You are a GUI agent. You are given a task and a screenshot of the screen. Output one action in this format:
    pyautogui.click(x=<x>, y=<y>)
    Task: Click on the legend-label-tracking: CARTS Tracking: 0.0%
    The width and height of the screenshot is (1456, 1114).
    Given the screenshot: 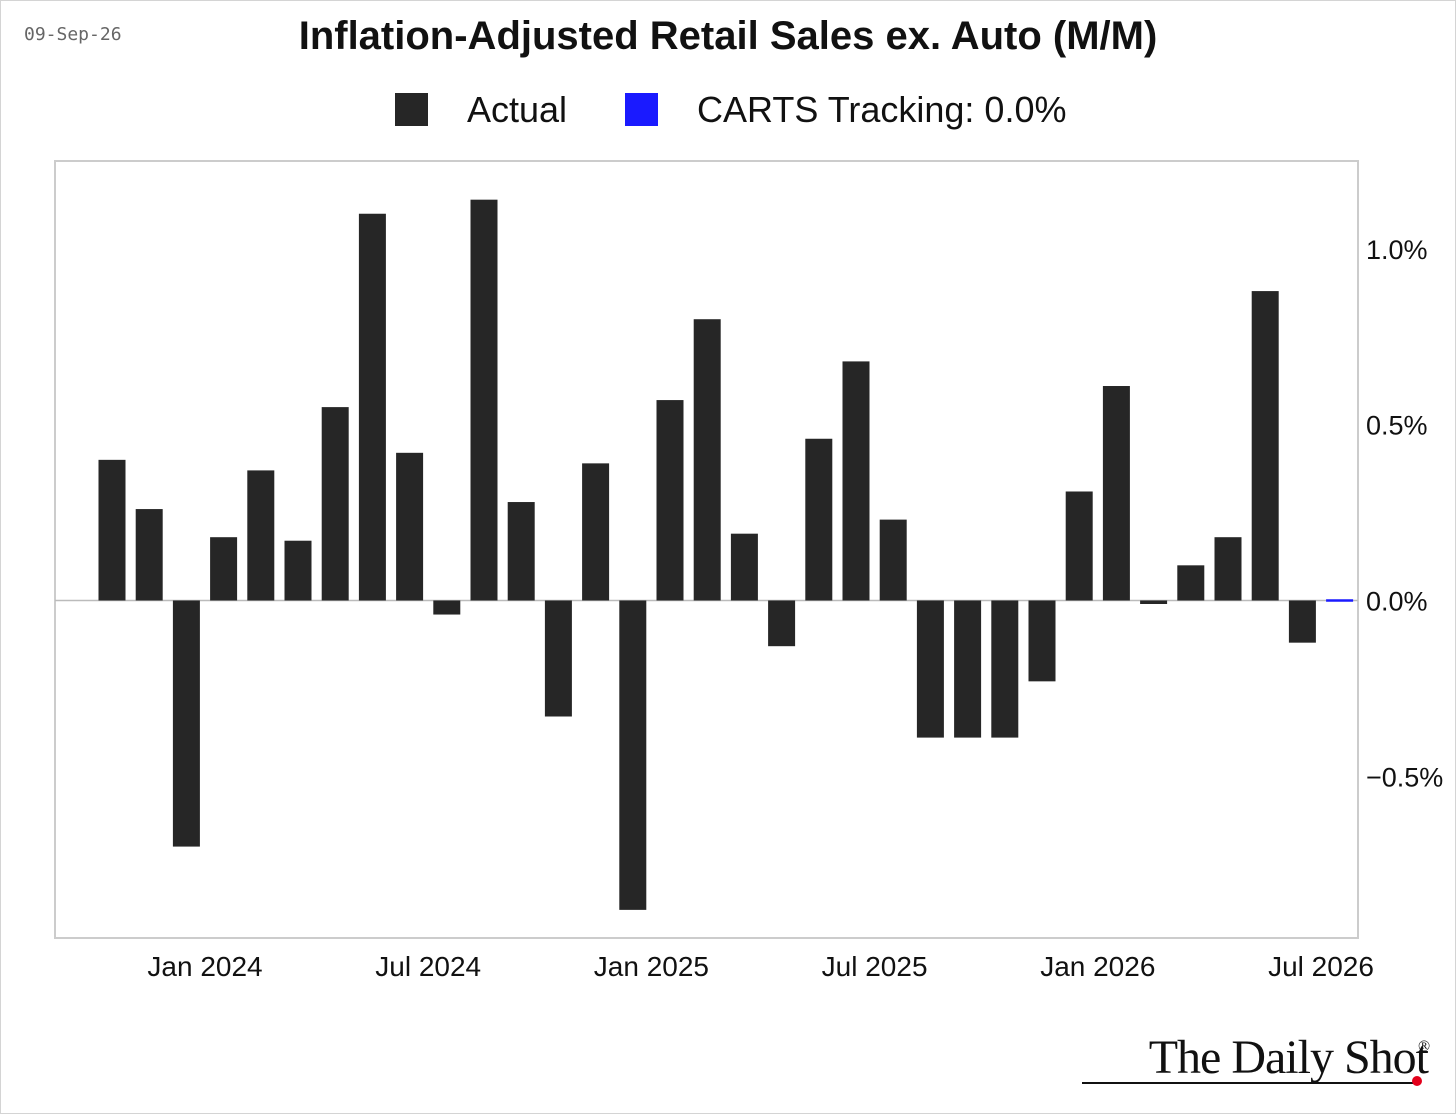 What is the action you would take?
    pyautogui.click(x=882, y=109)
    